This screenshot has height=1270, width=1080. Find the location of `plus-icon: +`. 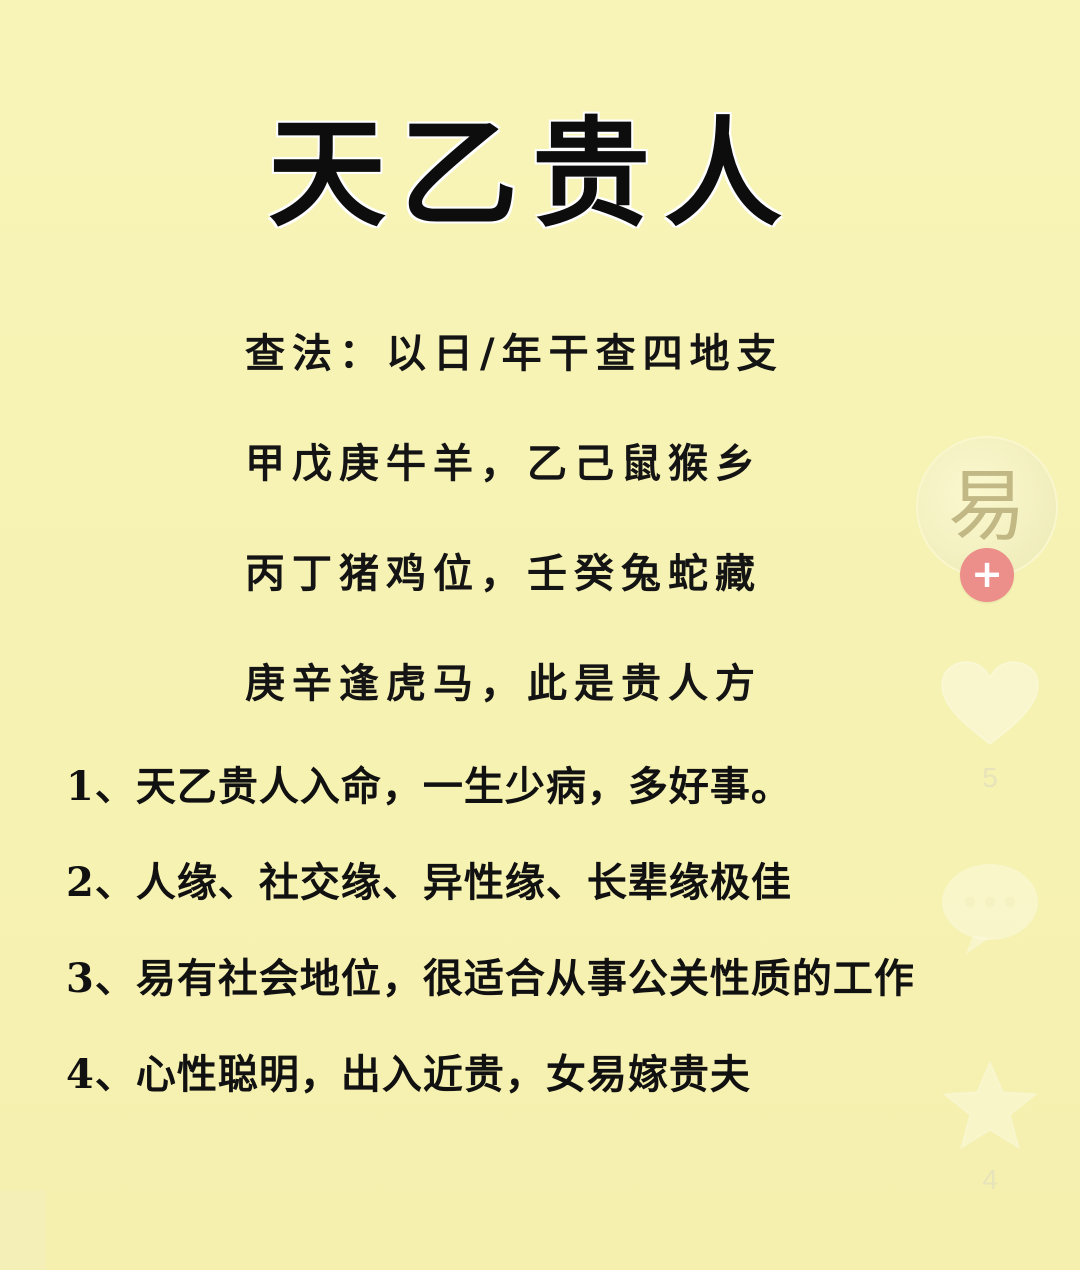

plus-icon: + is located at coordinates (987, 574).